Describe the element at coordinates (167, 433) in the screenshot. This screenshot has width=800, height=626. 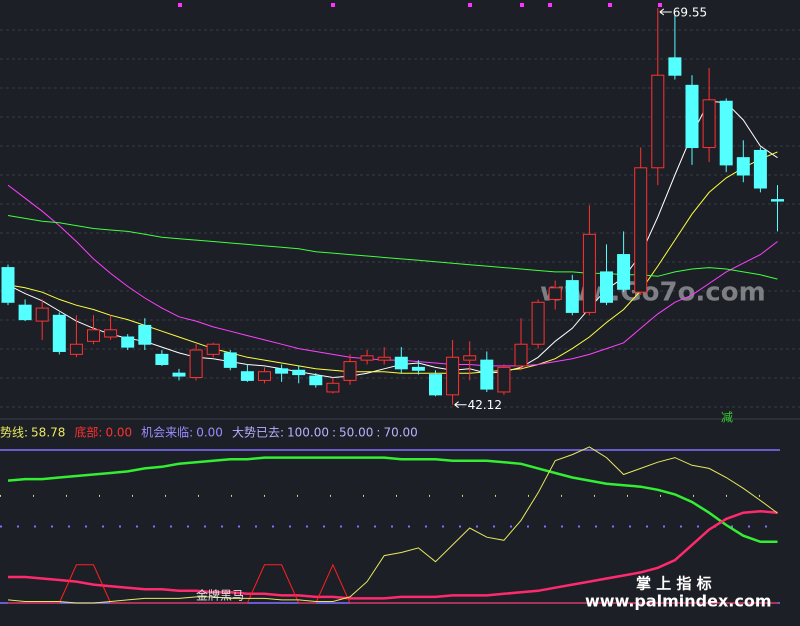
I see `legend-text: 机会来临:` at that location.